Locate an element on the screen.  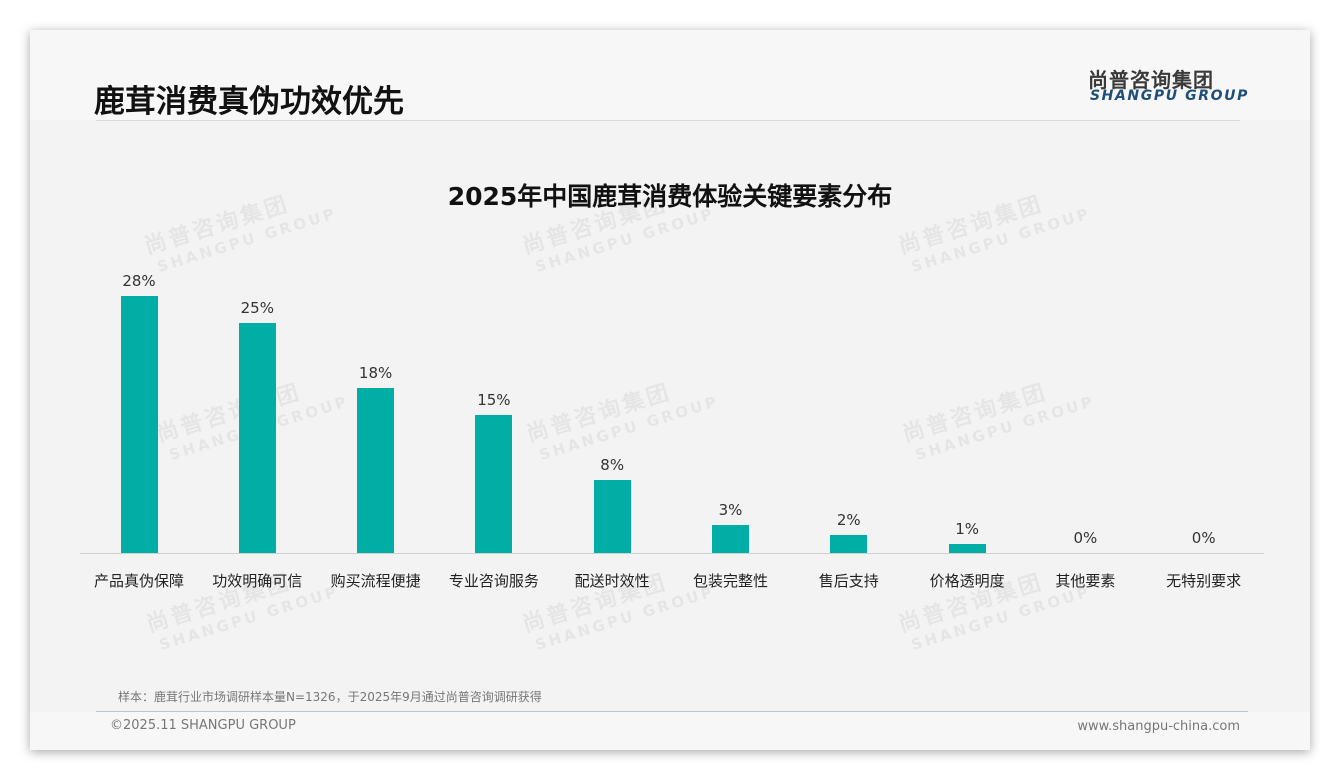
bar-value-label: 3% is located at coordinates (730, 510).